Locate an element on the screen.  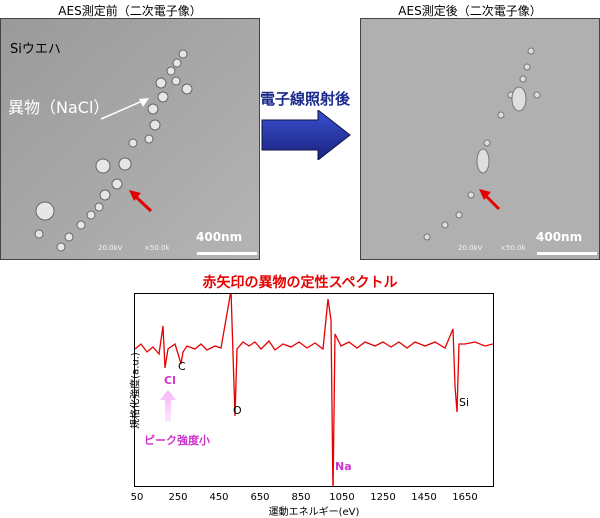
x-tick: 450 is located at coordinates (219, 497).